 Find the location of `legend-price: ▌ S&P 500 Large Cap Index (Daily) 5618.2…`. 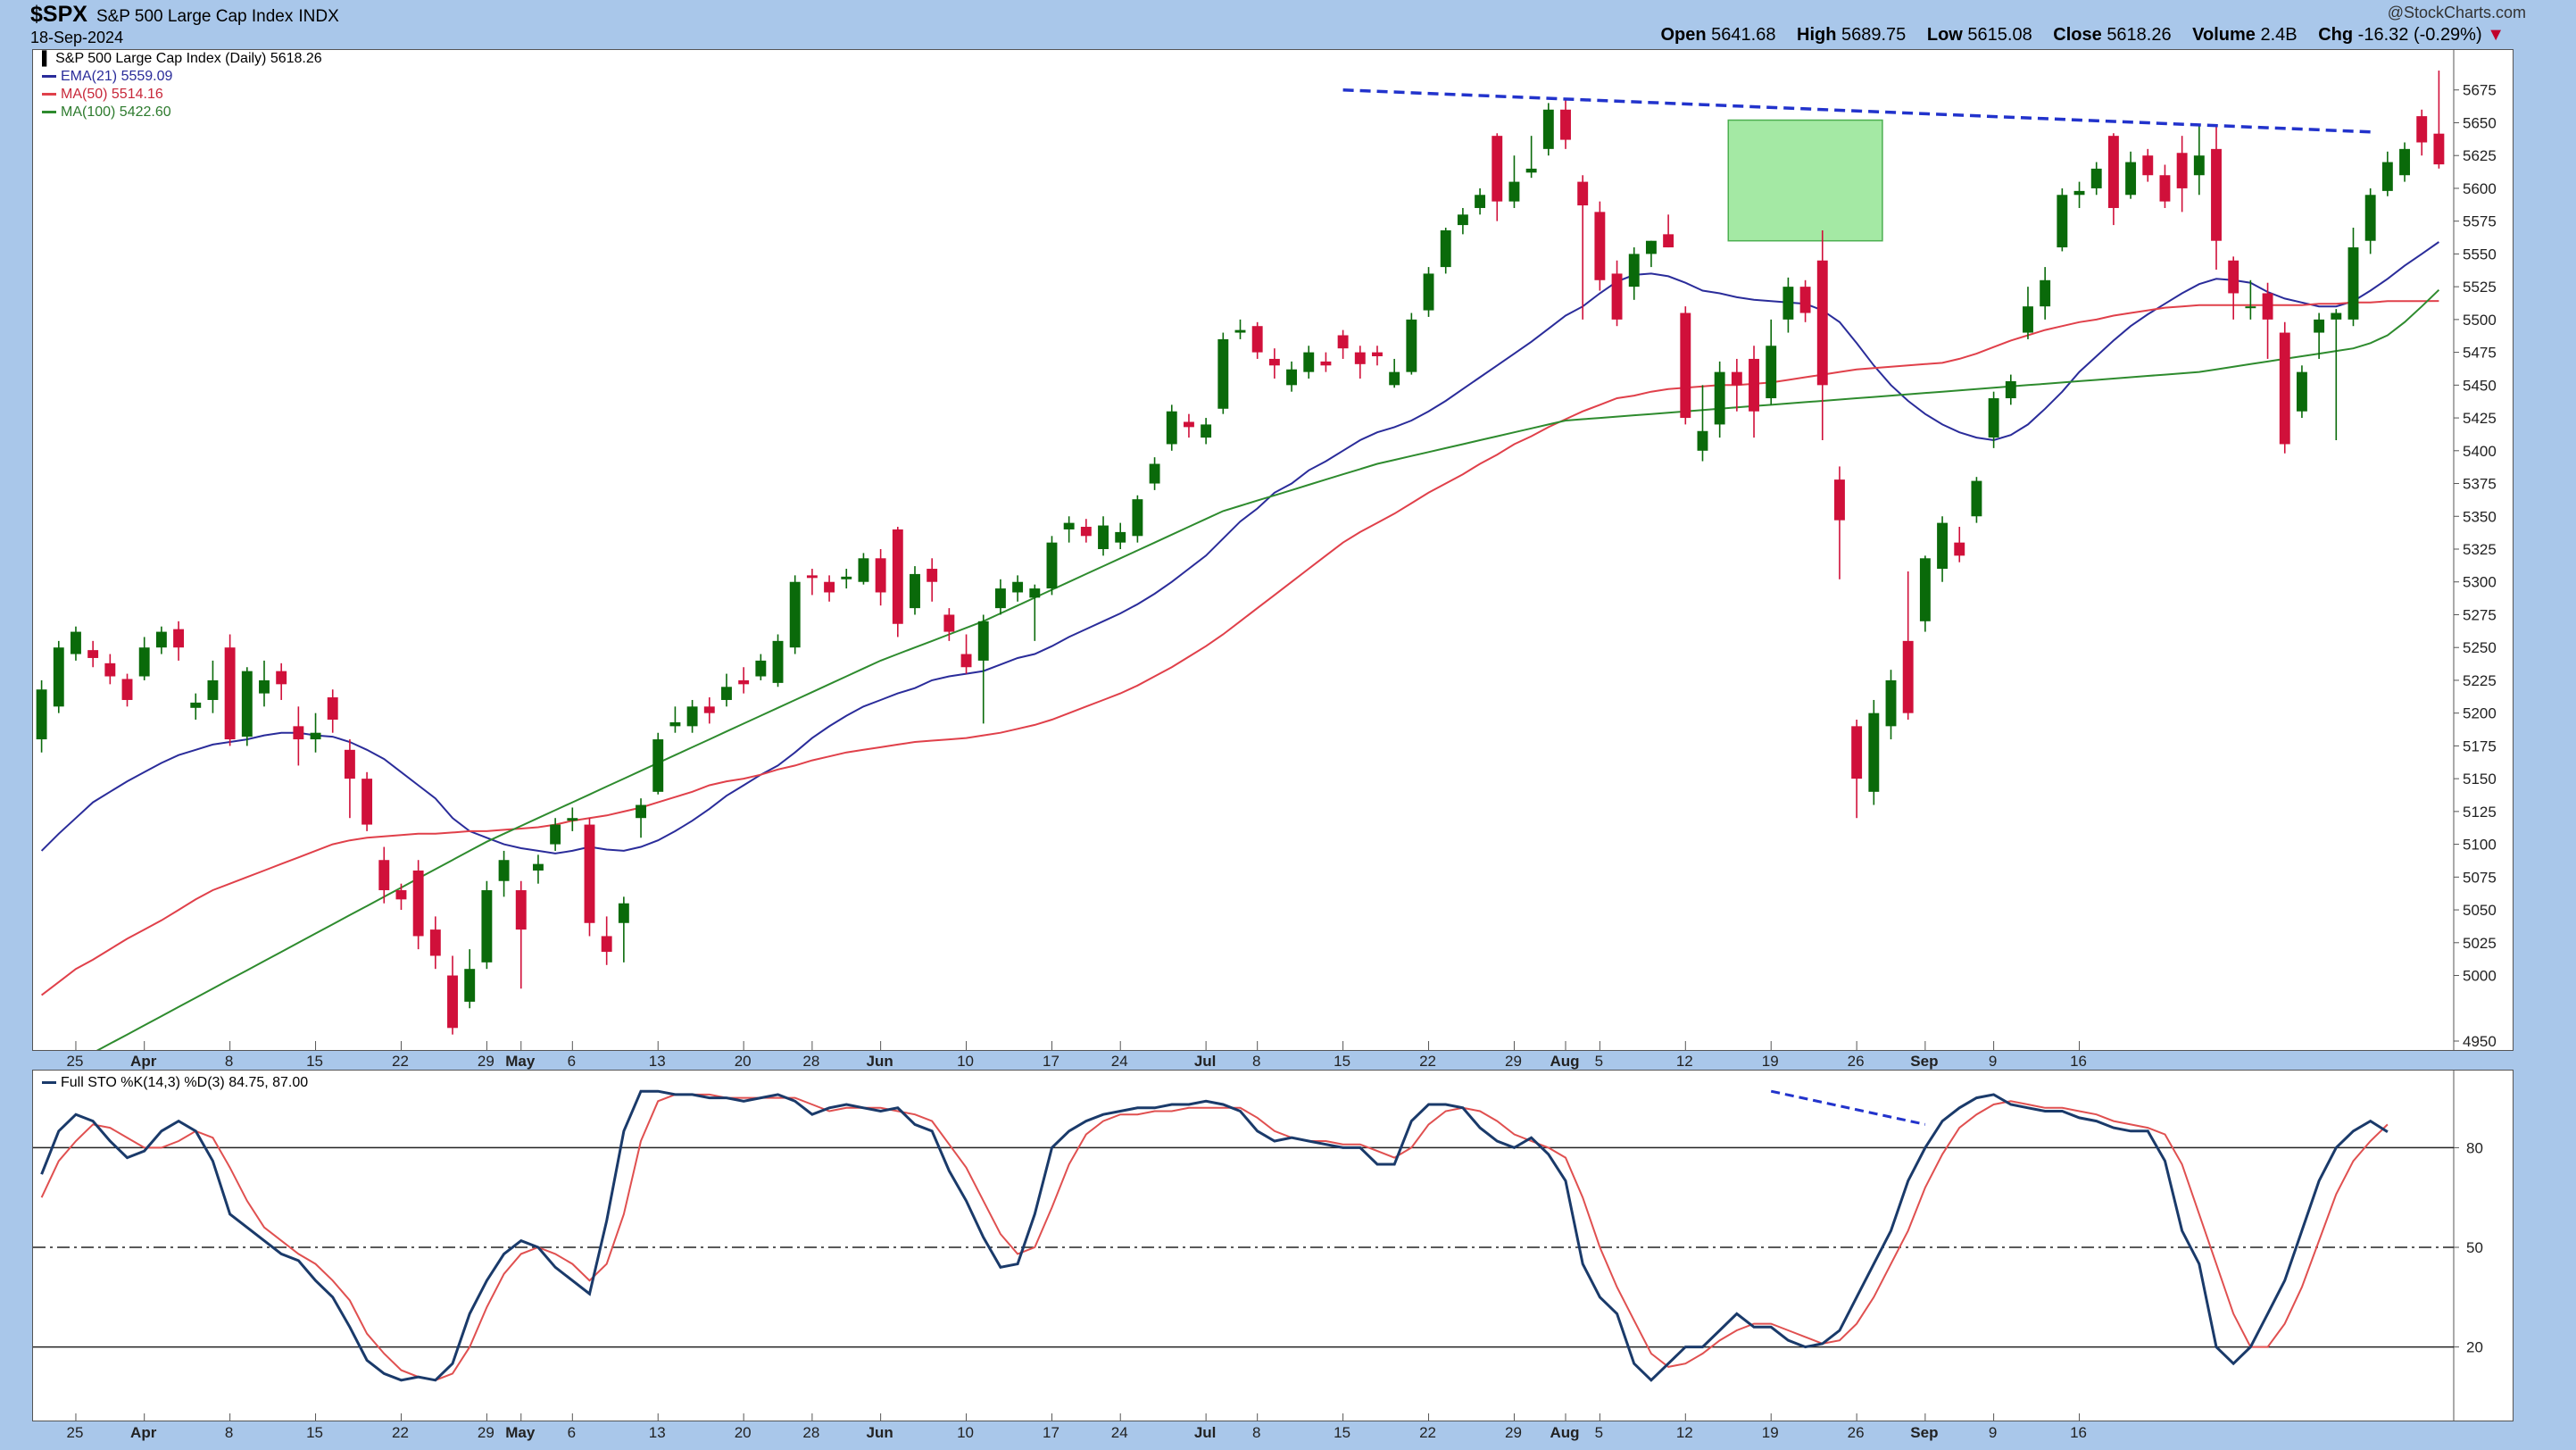

legend-price: ▌ S&P 500 Large Cap Index (Daily) 5618.2… is located at coordinates (182, 59).